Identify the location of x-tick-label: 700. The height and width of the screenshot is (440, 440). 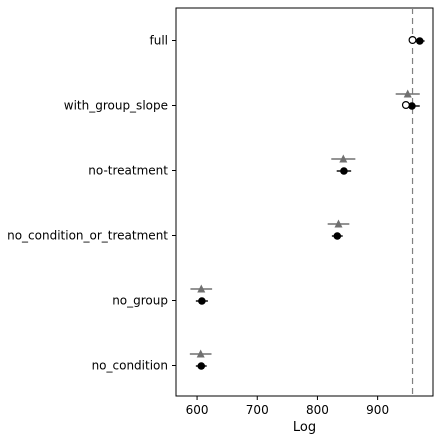
(257, 410).